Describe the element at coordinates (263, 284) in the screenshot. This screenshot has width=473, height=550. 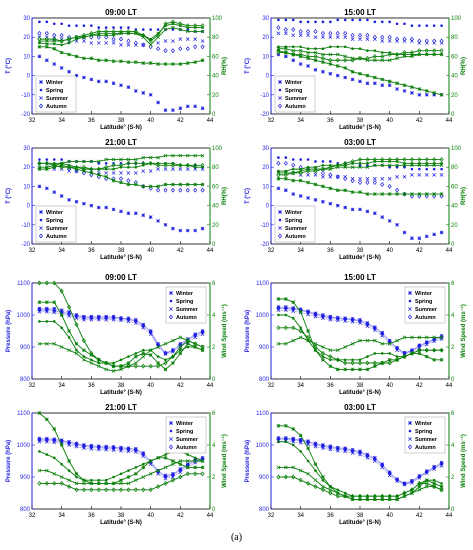
I see `y-tick-label: 1100` at that location.